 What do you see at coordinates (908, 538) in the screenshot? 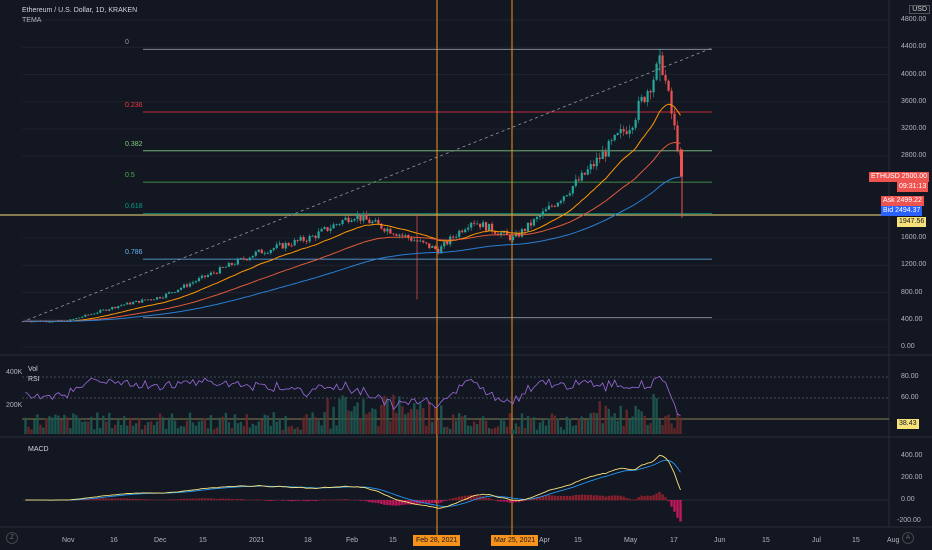
I see `auto-scale-icon: A` at bounding box center [908, 538].